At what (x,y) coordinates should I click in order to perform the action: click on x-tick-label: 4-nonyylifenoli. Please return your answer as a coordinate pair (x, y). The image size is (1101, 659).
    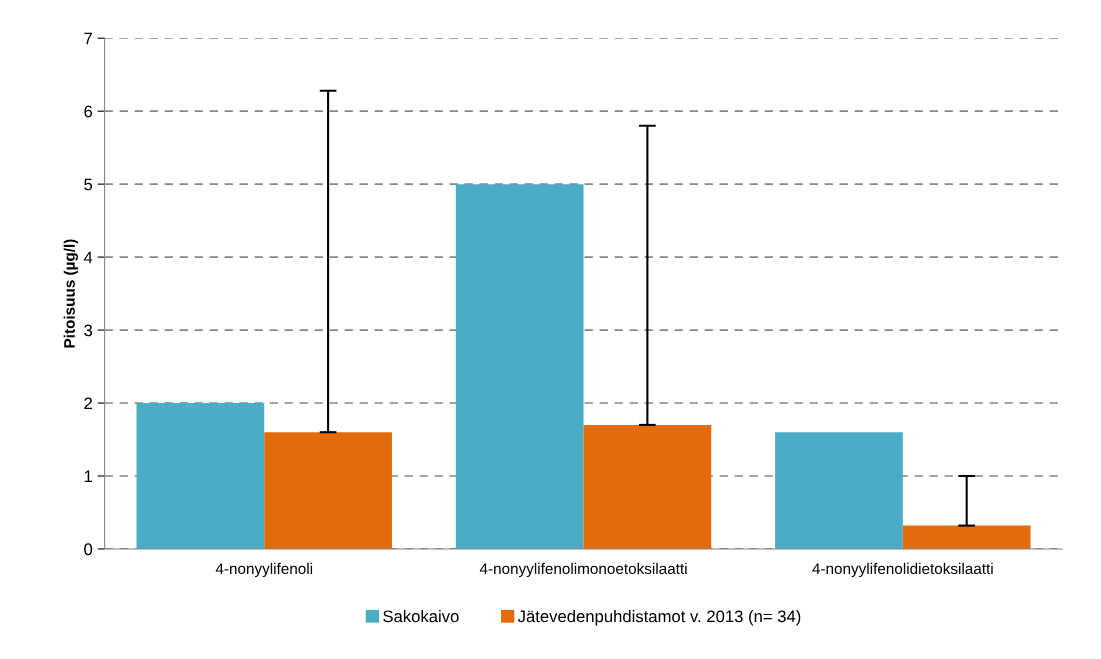
    Looking at the image, I should click on (264, 570).